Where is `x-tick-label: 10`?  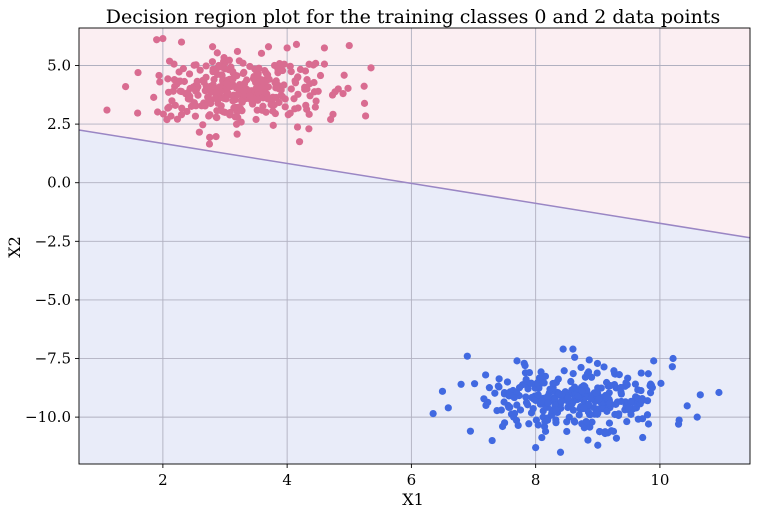
x-tick-label: 10 is located at coordinates (659, 480).